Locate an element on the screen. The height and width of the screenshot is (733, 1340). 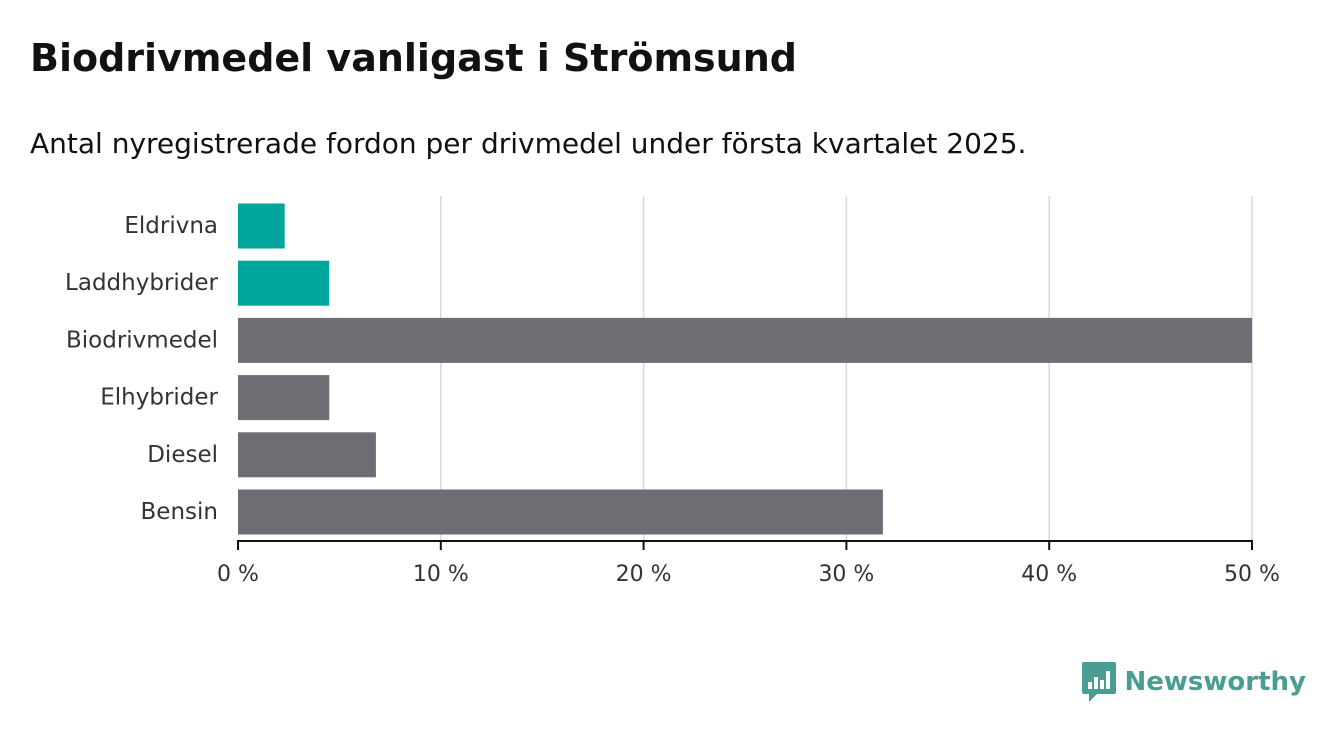
category-label: Elhybrider is located at coordinates (159, 398).